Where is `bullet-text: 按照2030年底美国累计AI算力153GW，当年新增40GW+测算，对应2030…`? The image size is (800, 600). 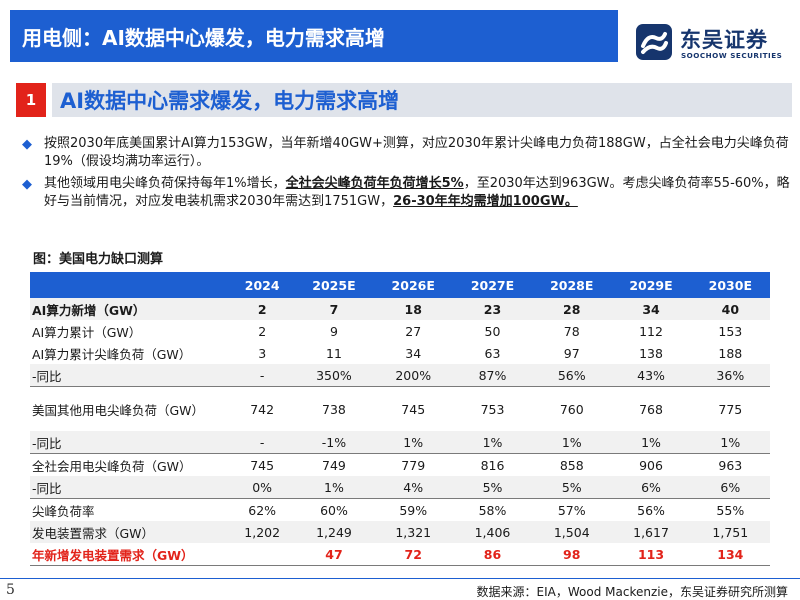 bullet-text: 按照2030年底美国累计AI算力153GW，当年新增40GW+测算，对应2030… is located at coordinates (416, 152).